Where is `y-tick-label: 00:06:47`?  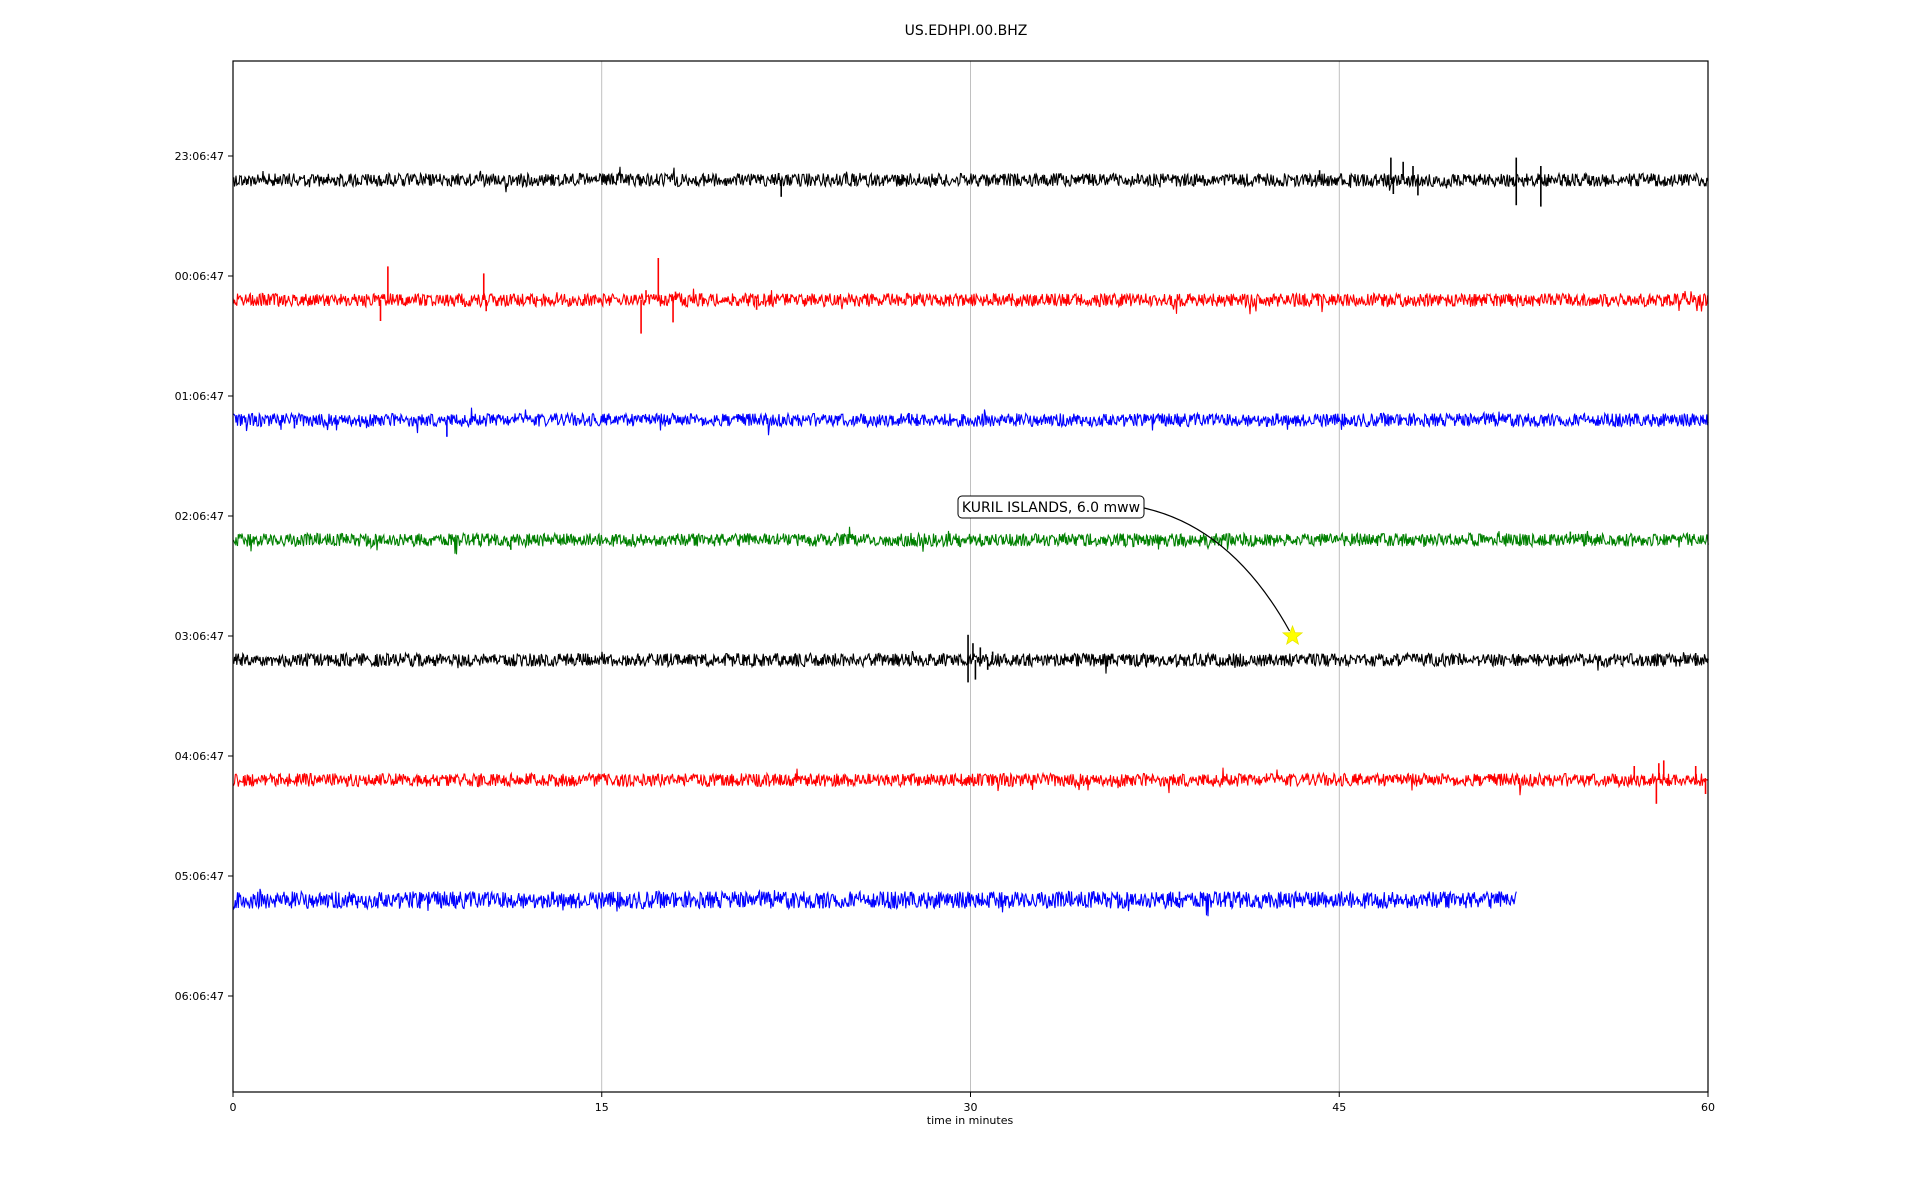 y-tick-label: 00:06:47 is located at coordinates (199, 276).